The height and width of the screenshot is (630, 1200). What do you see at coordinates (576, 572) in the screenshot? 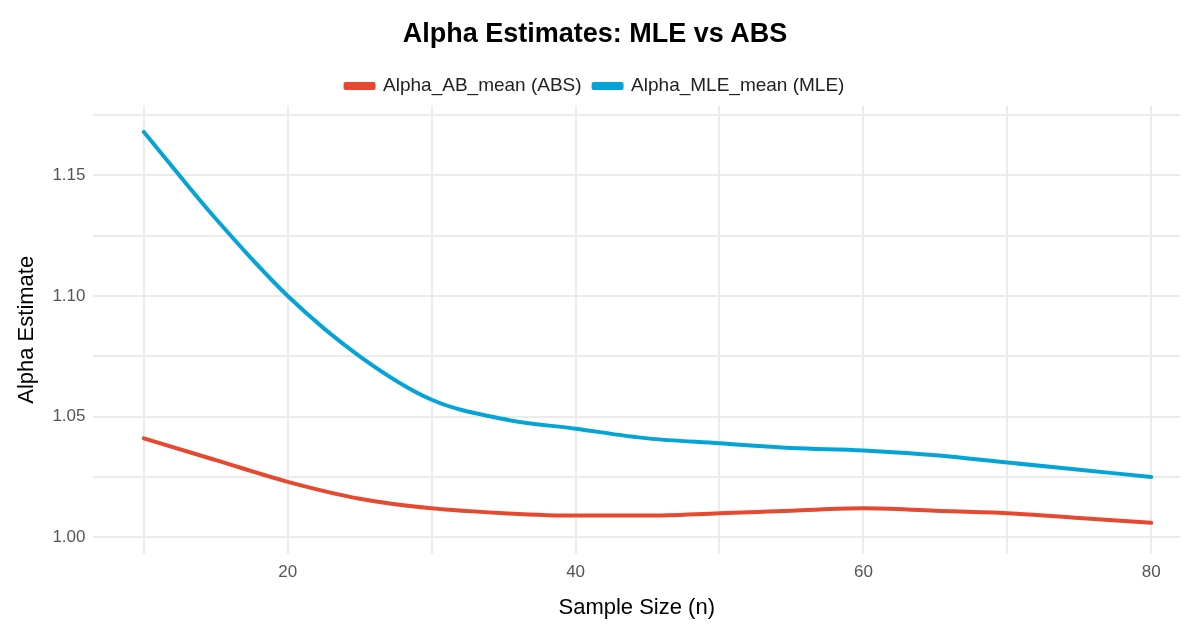
I see `x-tick-label: 40` at bounding box center [576, 572].